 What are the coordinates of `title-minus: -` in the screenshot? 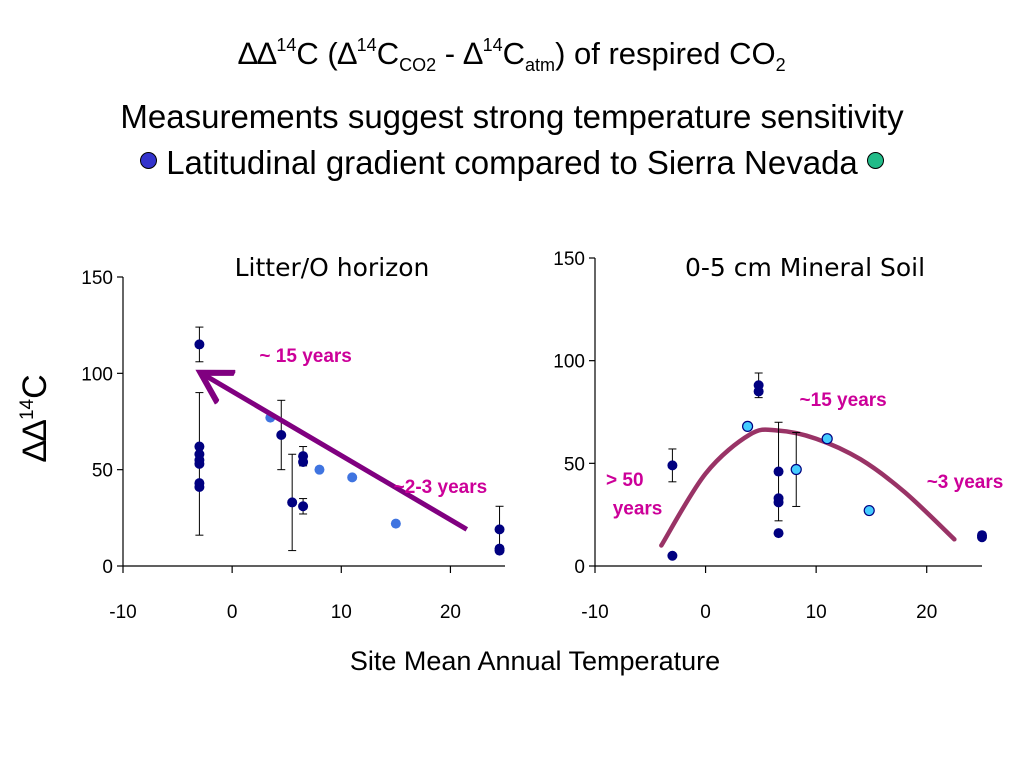 It's located at (450, 53).